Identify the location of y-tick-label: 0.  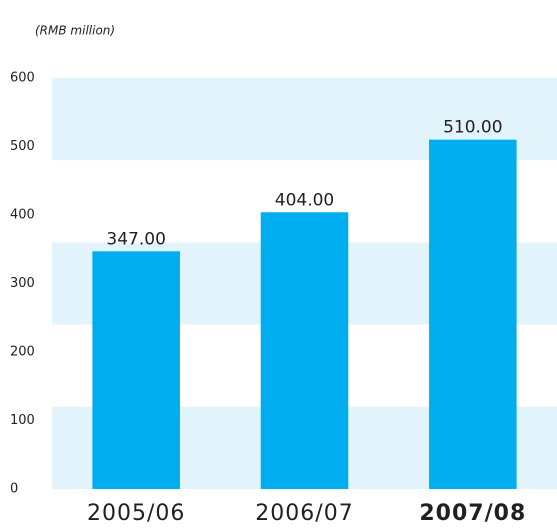
(14, 489).